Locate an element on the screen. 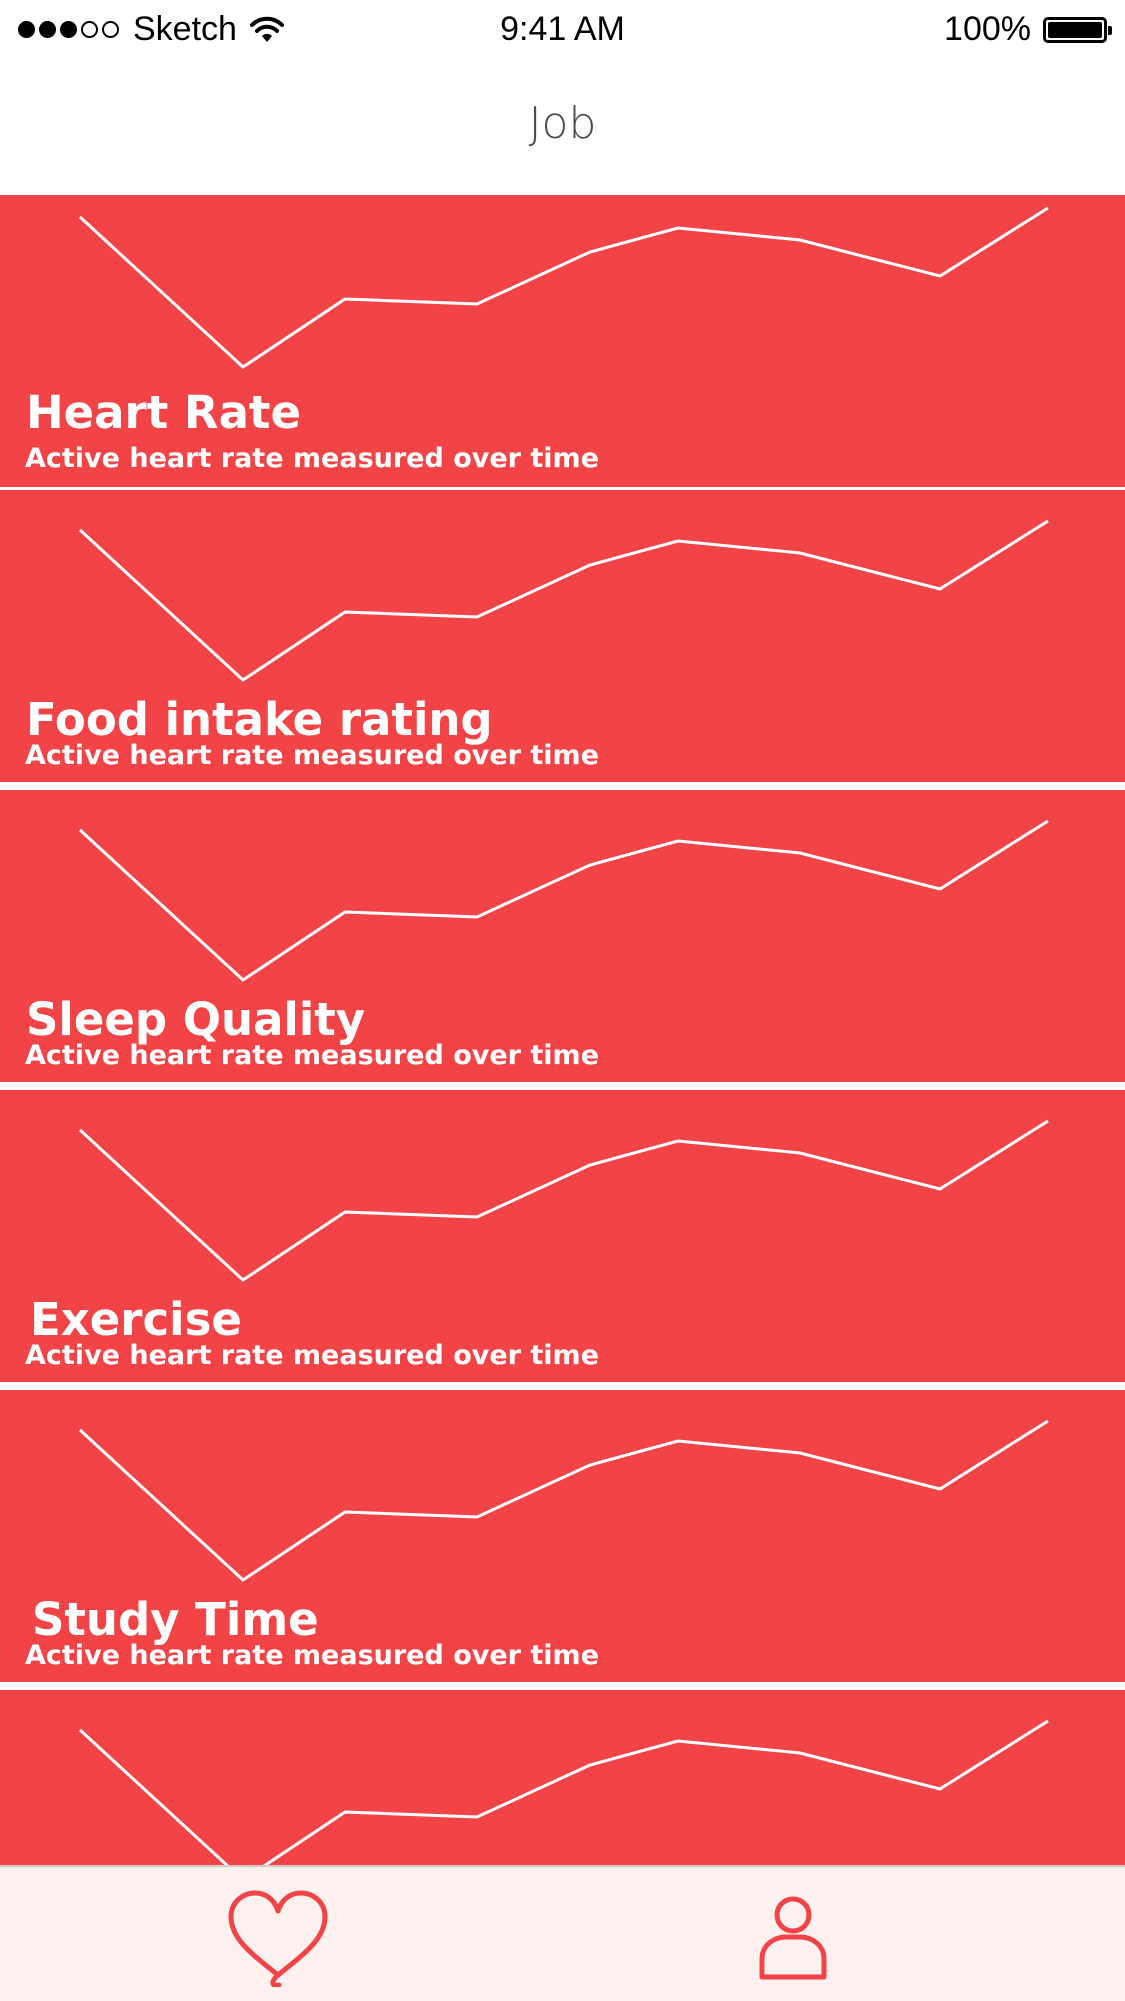  status-bar: Sketch 9:41 AM 100% is located at coordinates (562, 30).